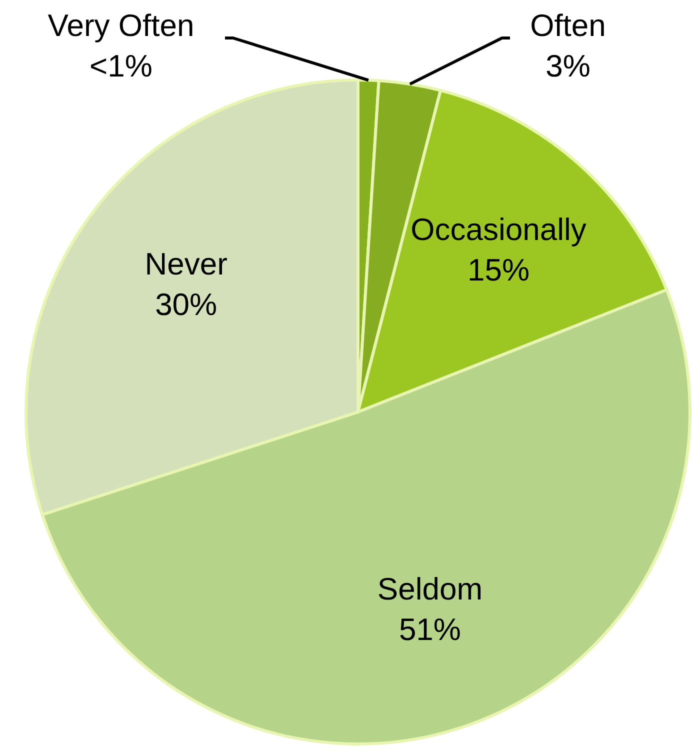 The width and height of the screenshot is (692, 754). What do you see at coordinates (568, 25) in the screenshot?
I see `slice-label: Often` at bounding box center [568, 25].